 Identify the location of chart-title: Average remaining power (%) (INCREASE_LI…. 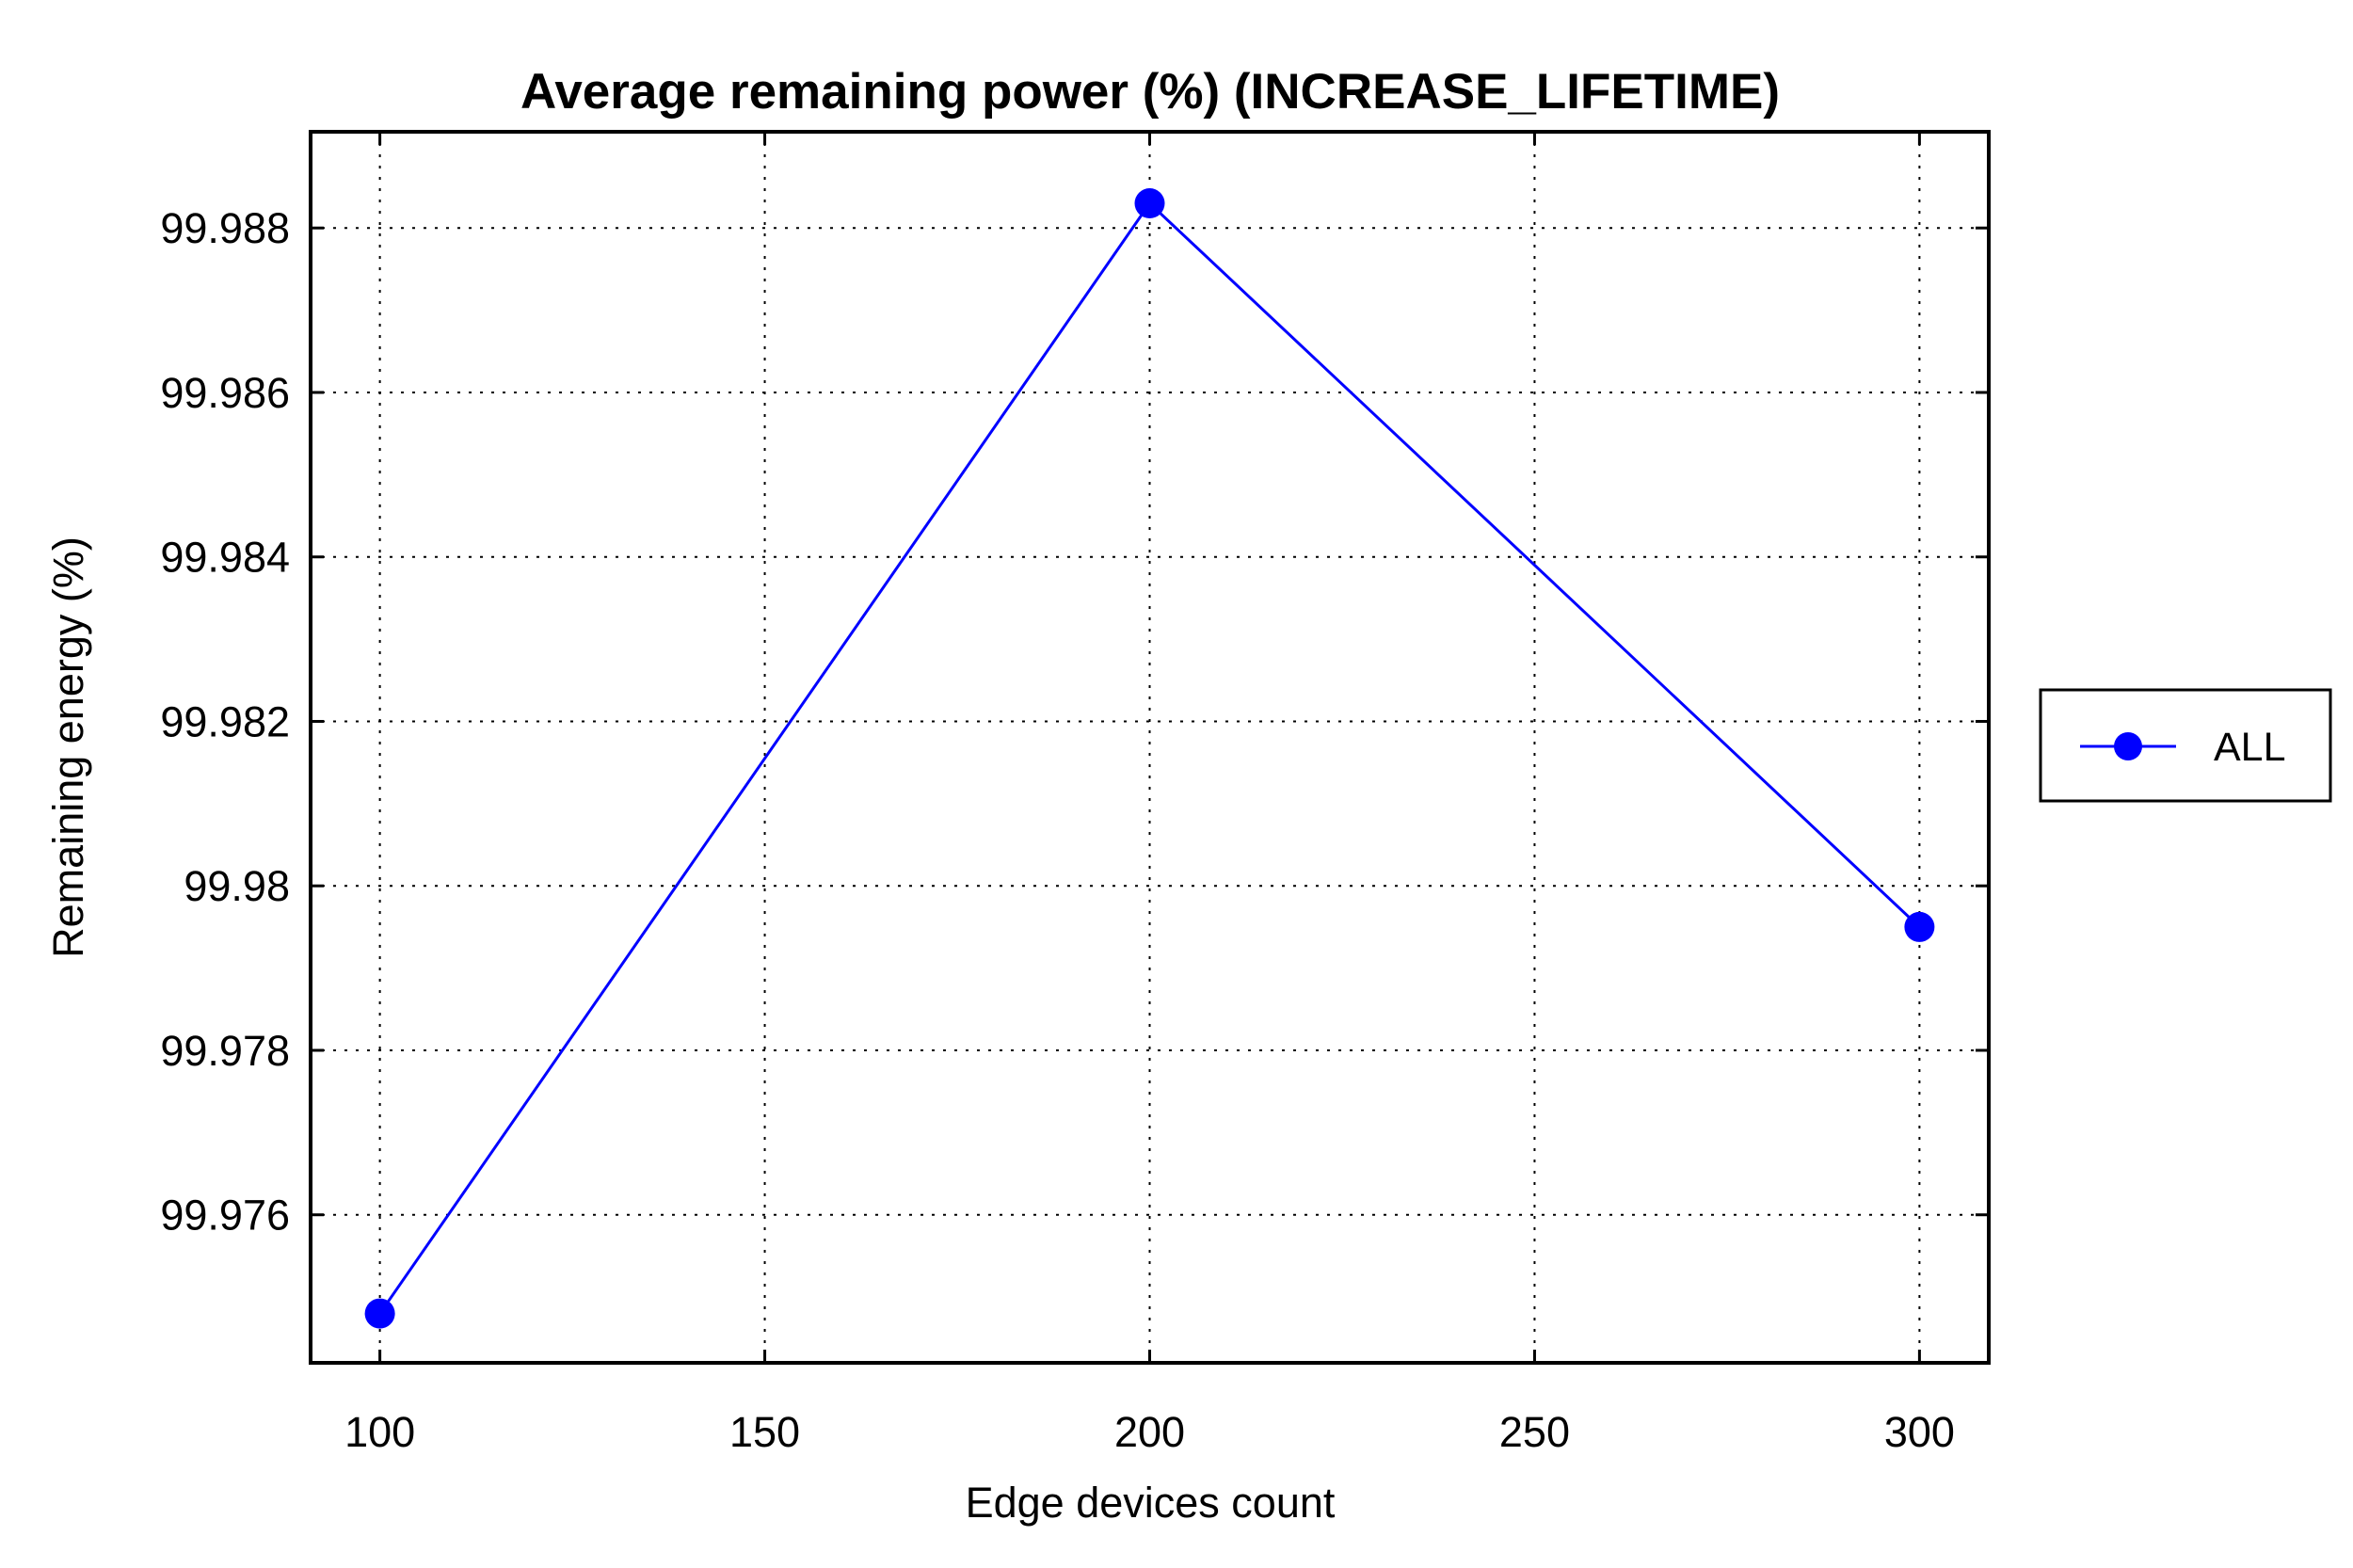
(1150, 92).